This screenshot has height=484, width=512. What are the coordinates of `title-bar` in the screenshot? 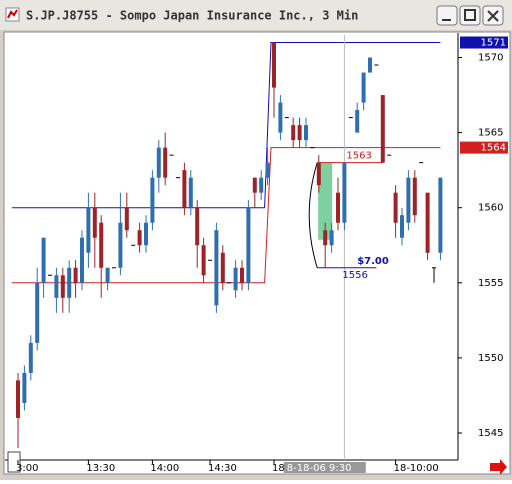 It's located at (256, 15).